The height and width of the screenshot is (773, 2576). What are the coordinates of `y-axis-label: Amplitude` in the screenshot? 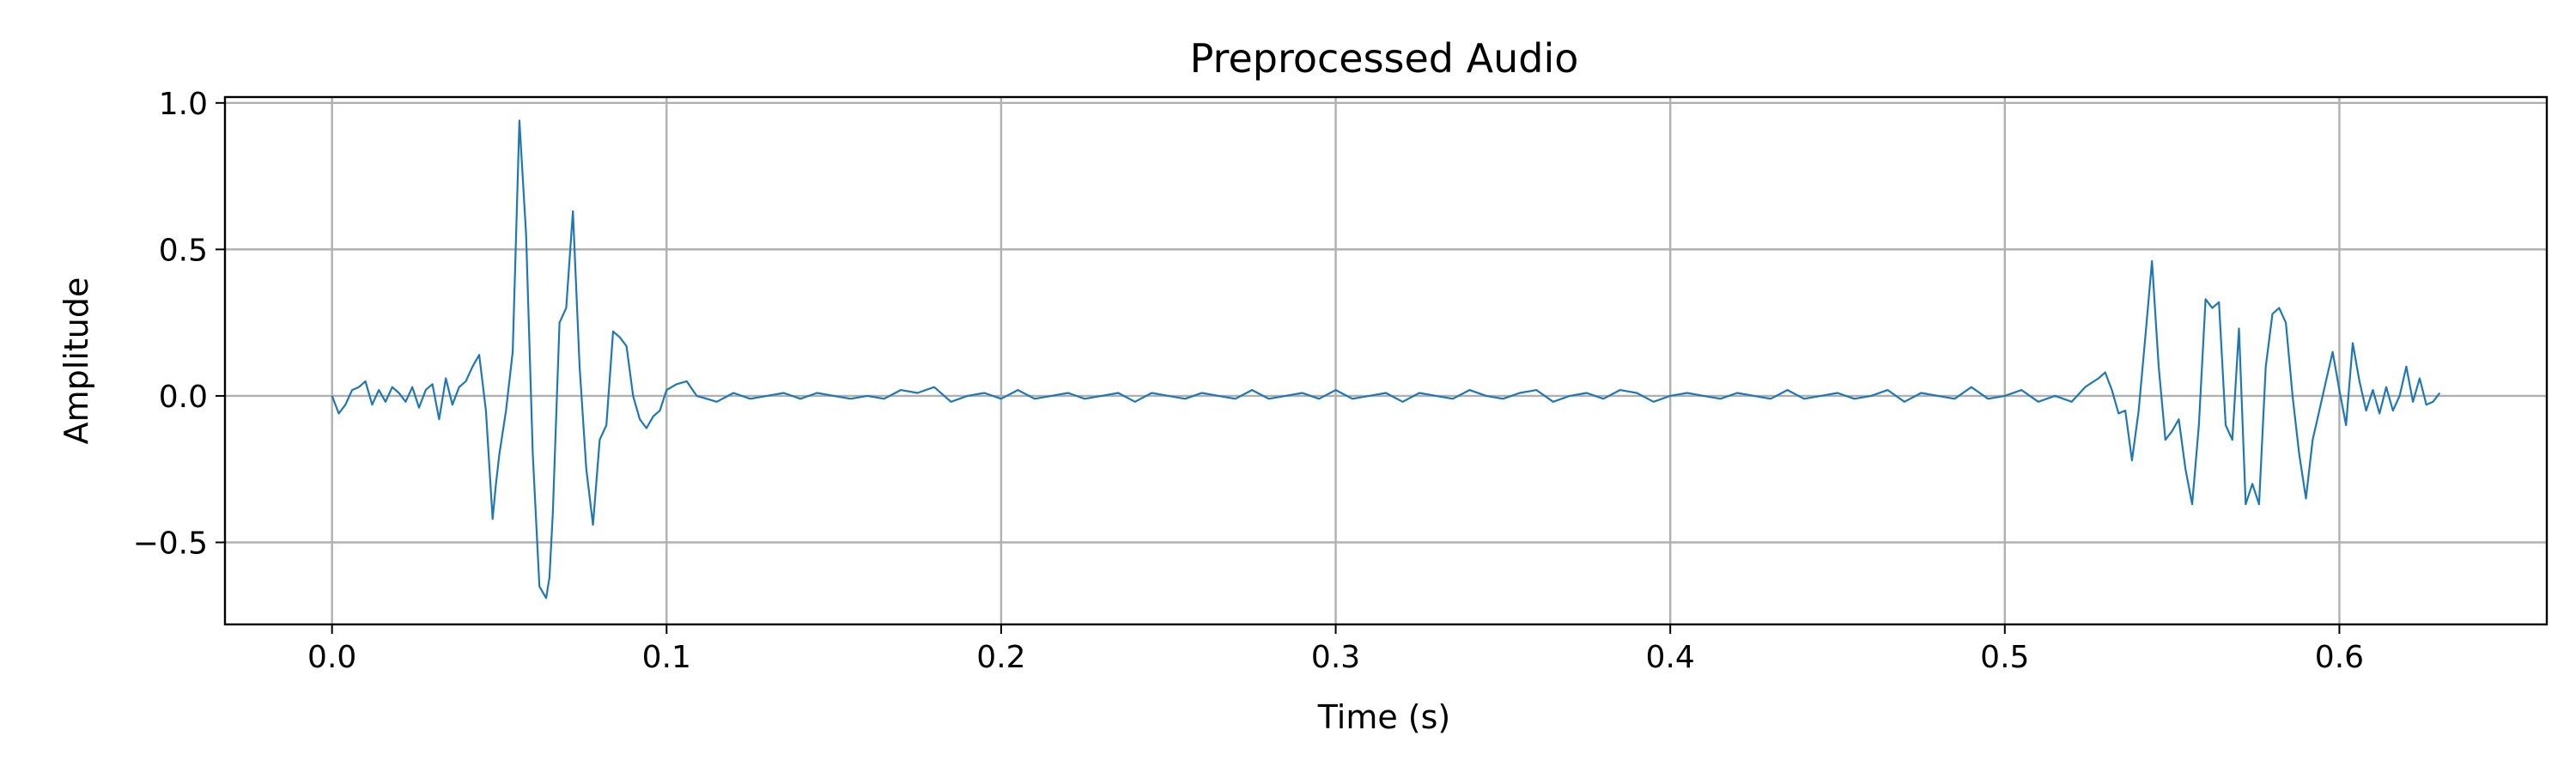 It's located at (77, 361).